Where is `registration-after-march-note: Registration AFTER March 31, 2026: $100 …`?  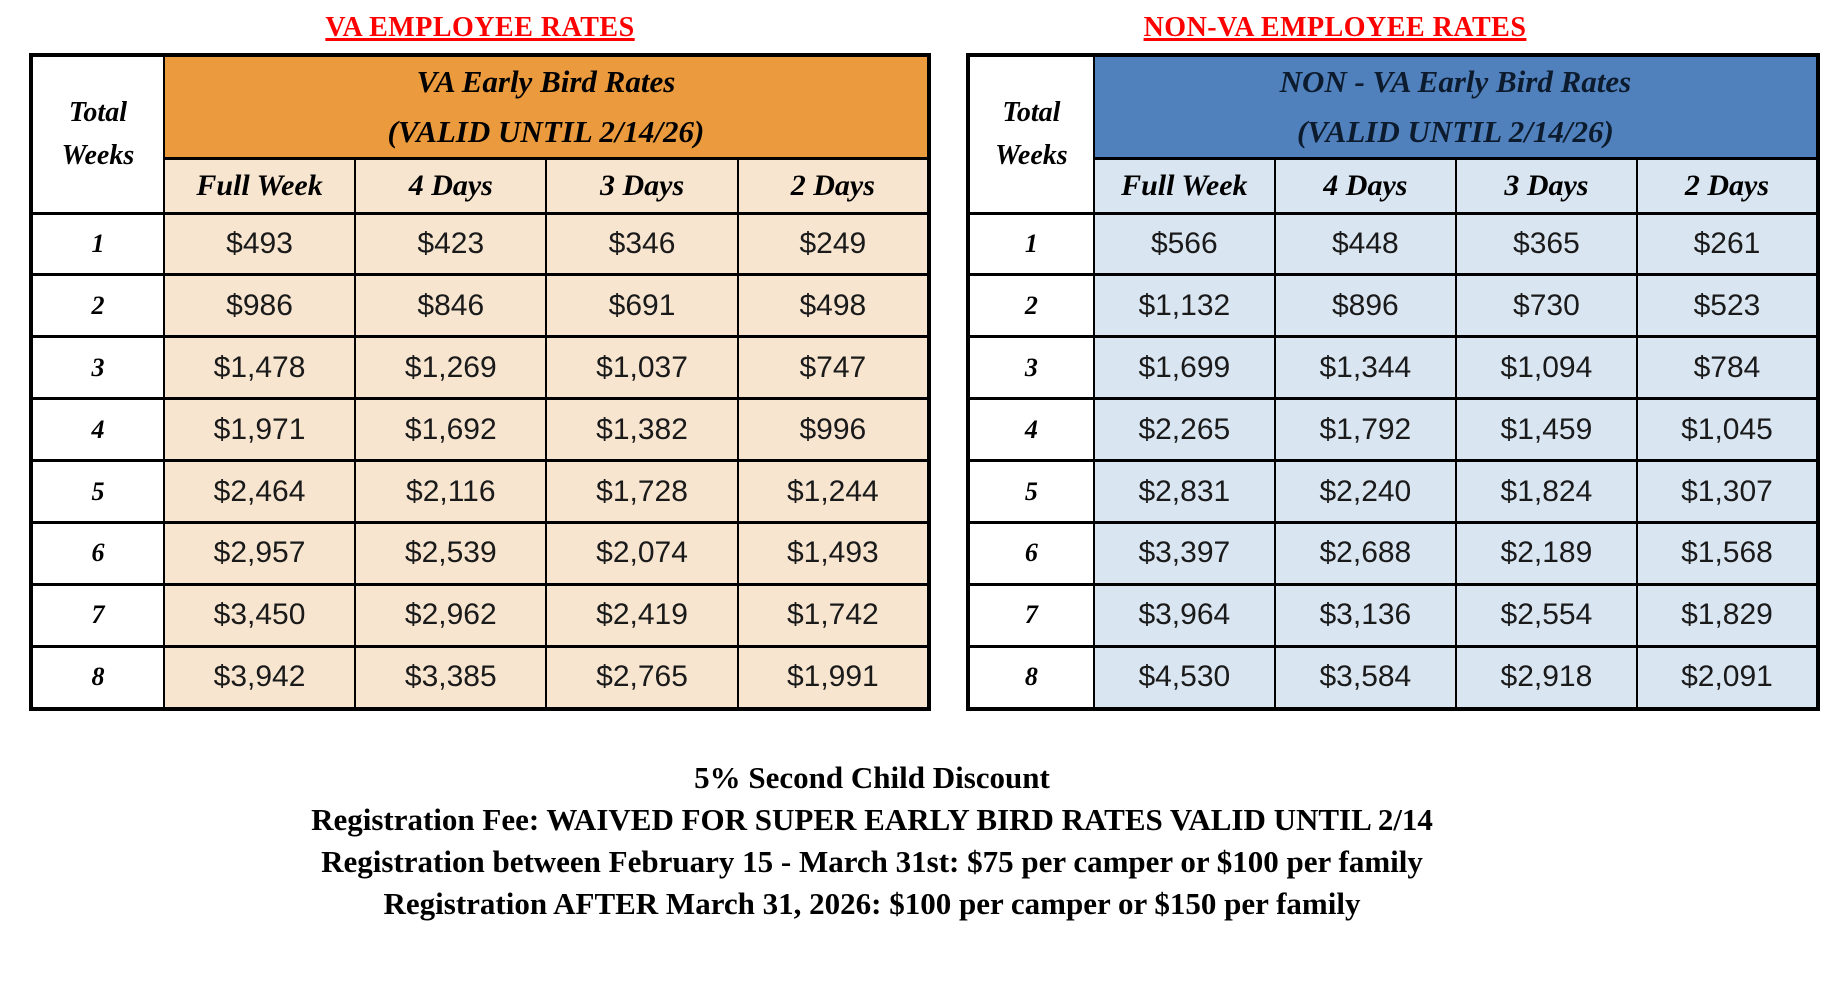 registration-after-march-note: Registration AFTER March 31, 2026: $100 … is located at coordinates (872, 903).